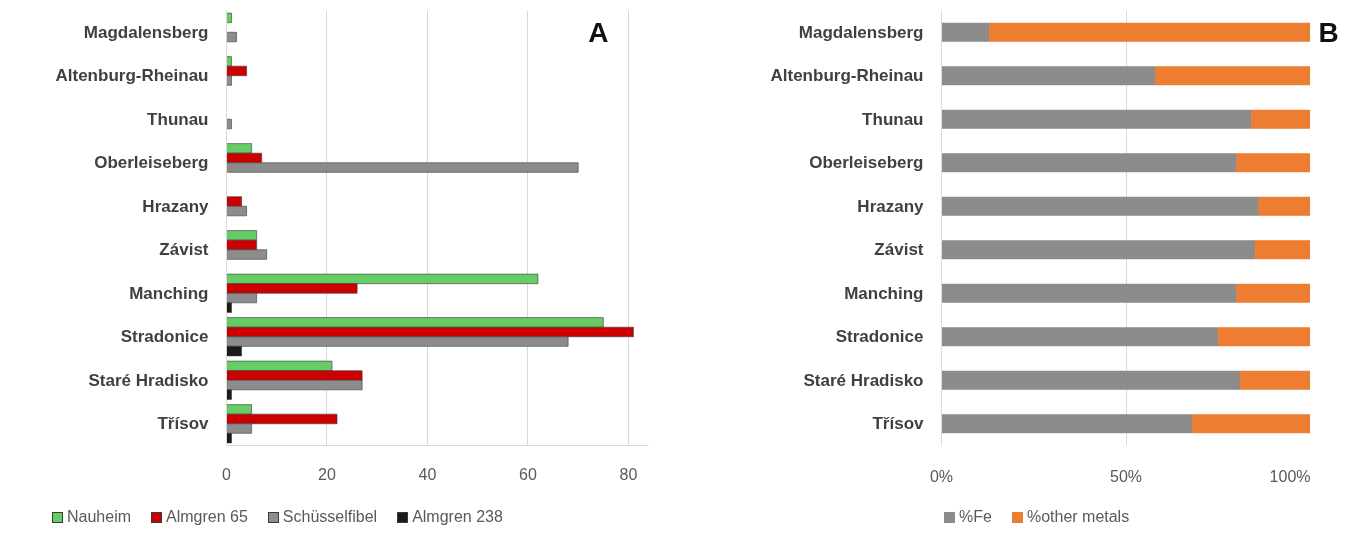 The image size is (1360, 542). I want to click on text: B, so click(1328, 32).